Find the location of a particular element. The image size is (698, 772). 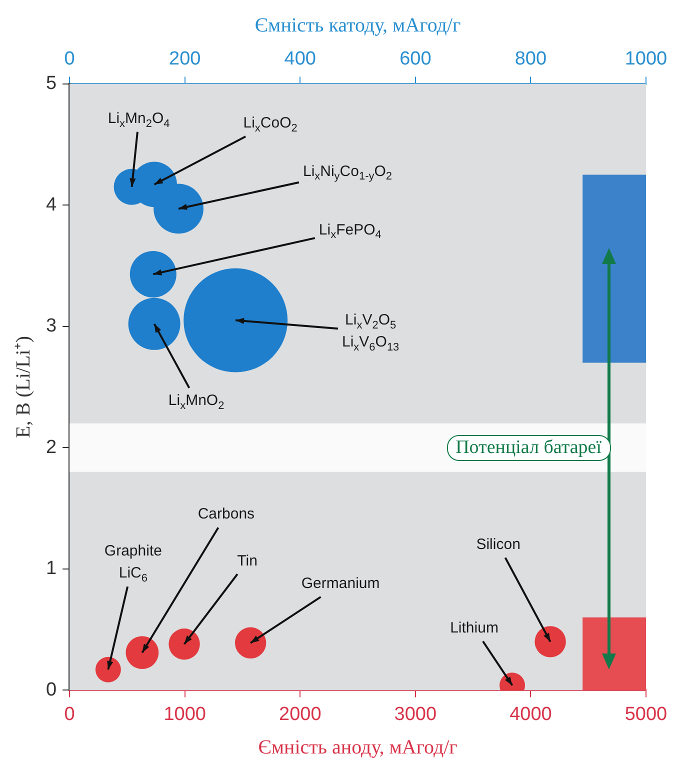

y-tick-label: 1 is located at coordinates (51, 569).